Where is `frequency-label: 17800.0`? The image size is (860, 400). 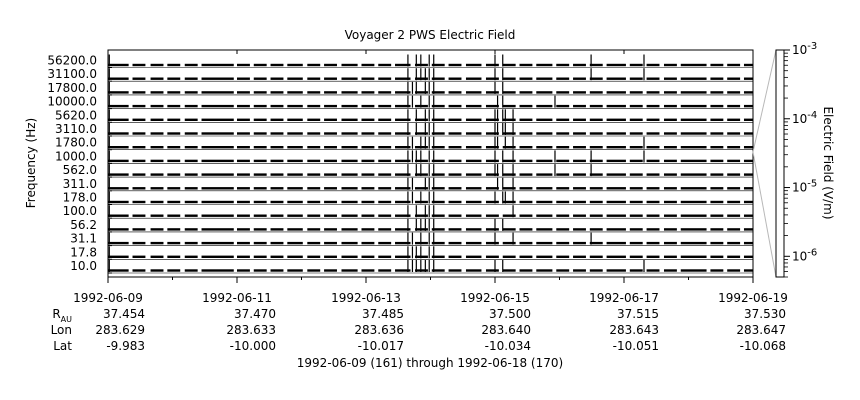 frequency-label: 17800.0 is located at coordinates (72, 88).